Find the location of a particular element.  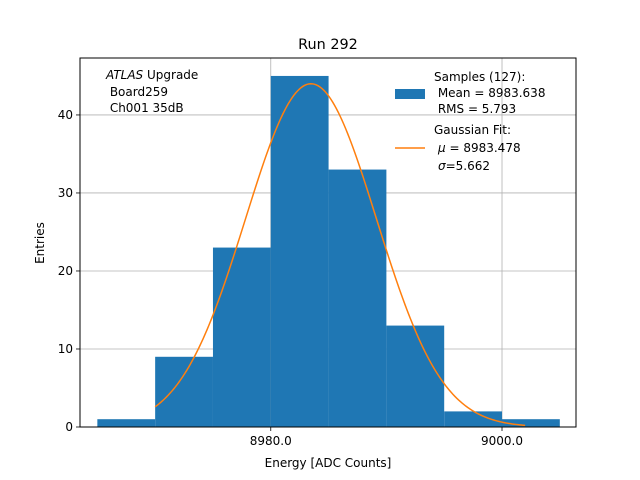

legend-fit-sigma: σ=5.662 is located at coordinates (464, 166).